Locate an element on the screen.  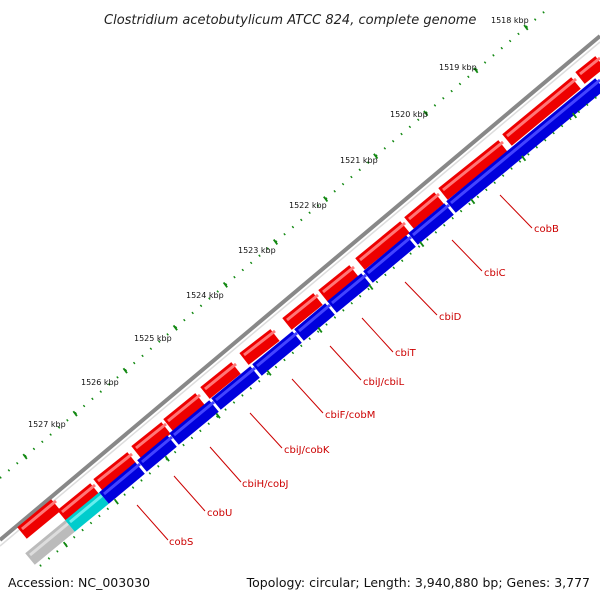
gene-label-cobS: cobS is located at coordinates (181, 542).